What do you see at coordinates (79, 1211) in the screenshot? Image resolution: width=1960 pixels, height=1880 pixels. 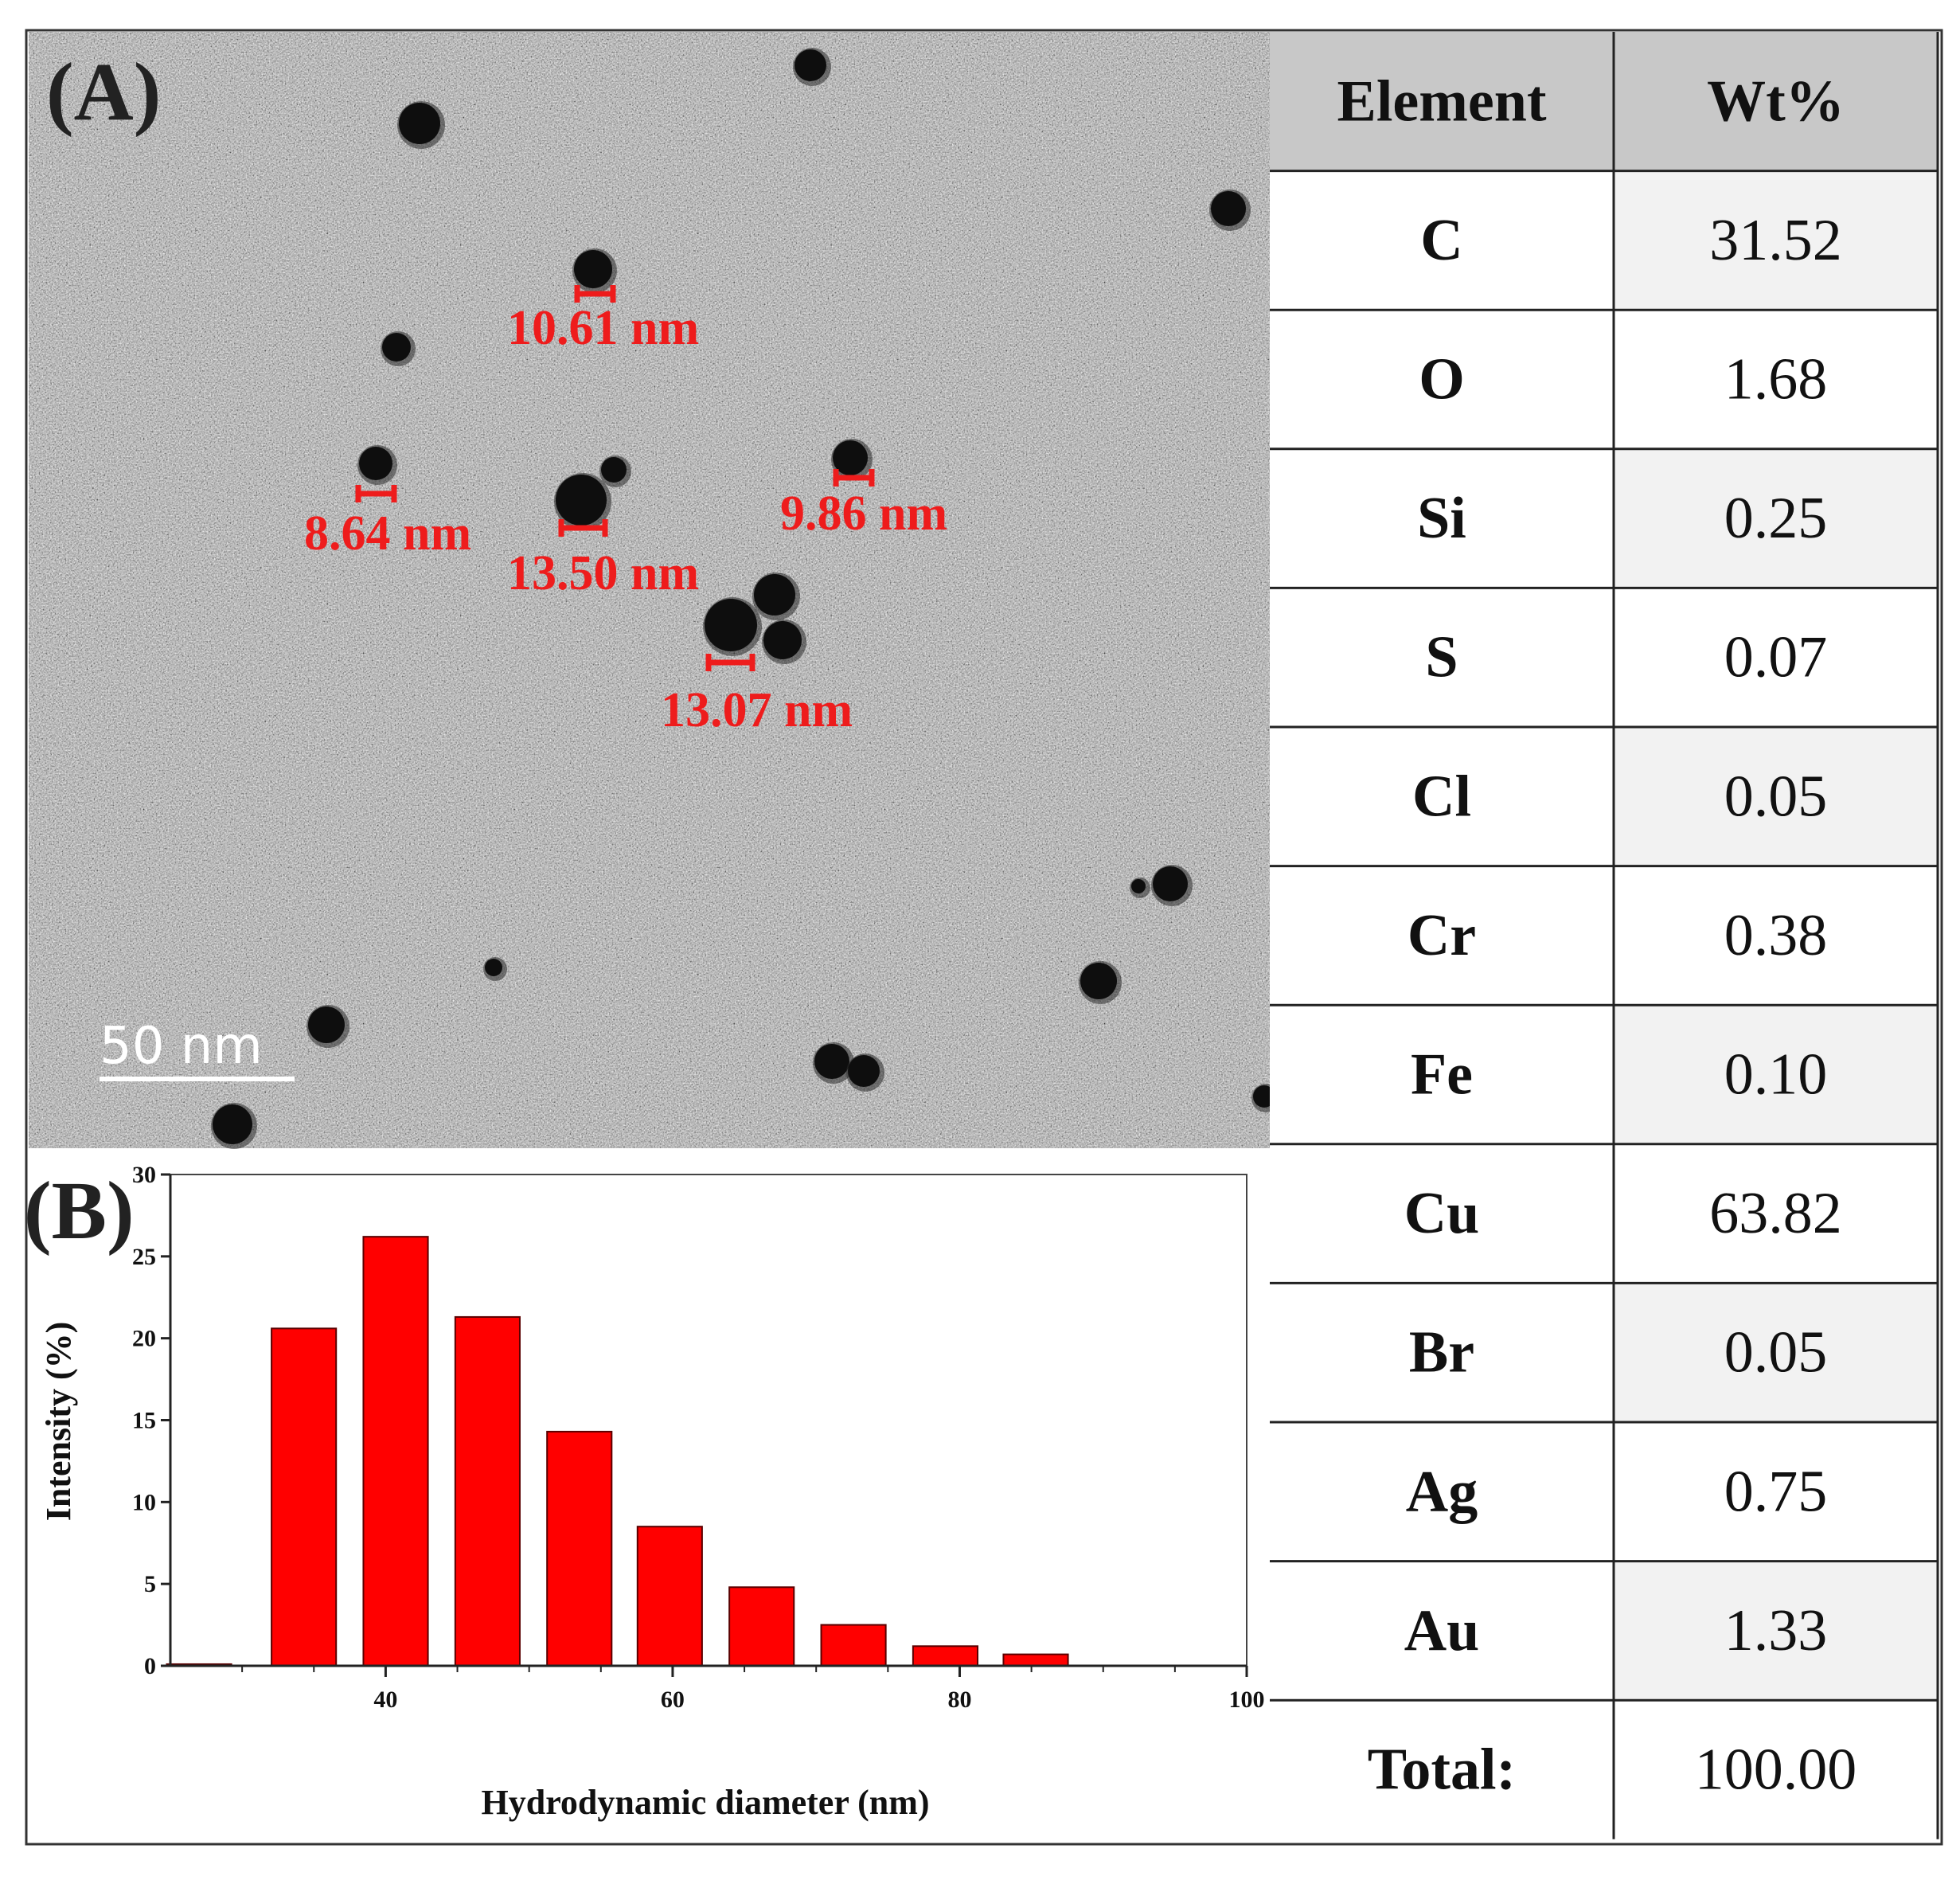 I see `panel-label-b: (B)` at bounding box center [79, 1211].